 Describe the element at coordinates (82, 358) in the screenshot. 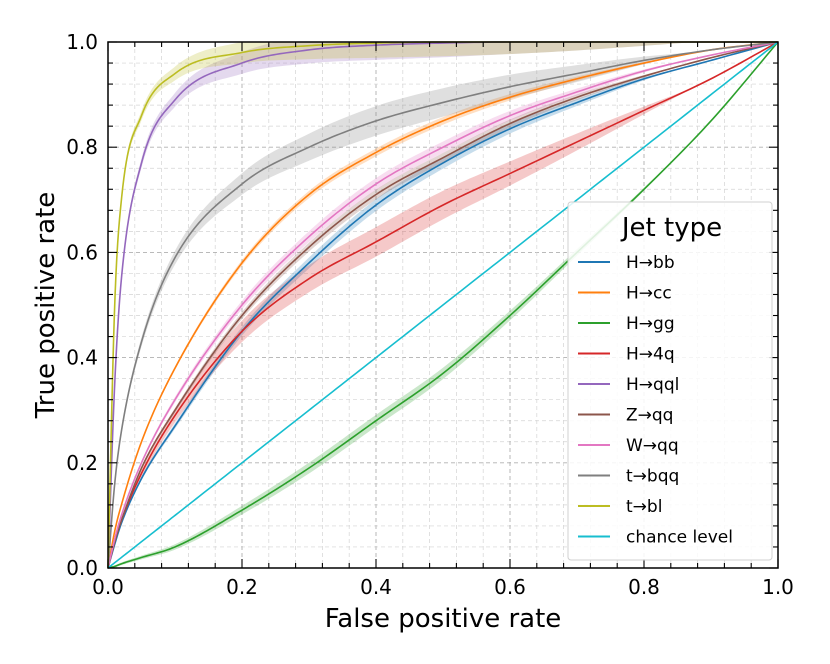

I see `y-tick-label: 0.4` at that location.